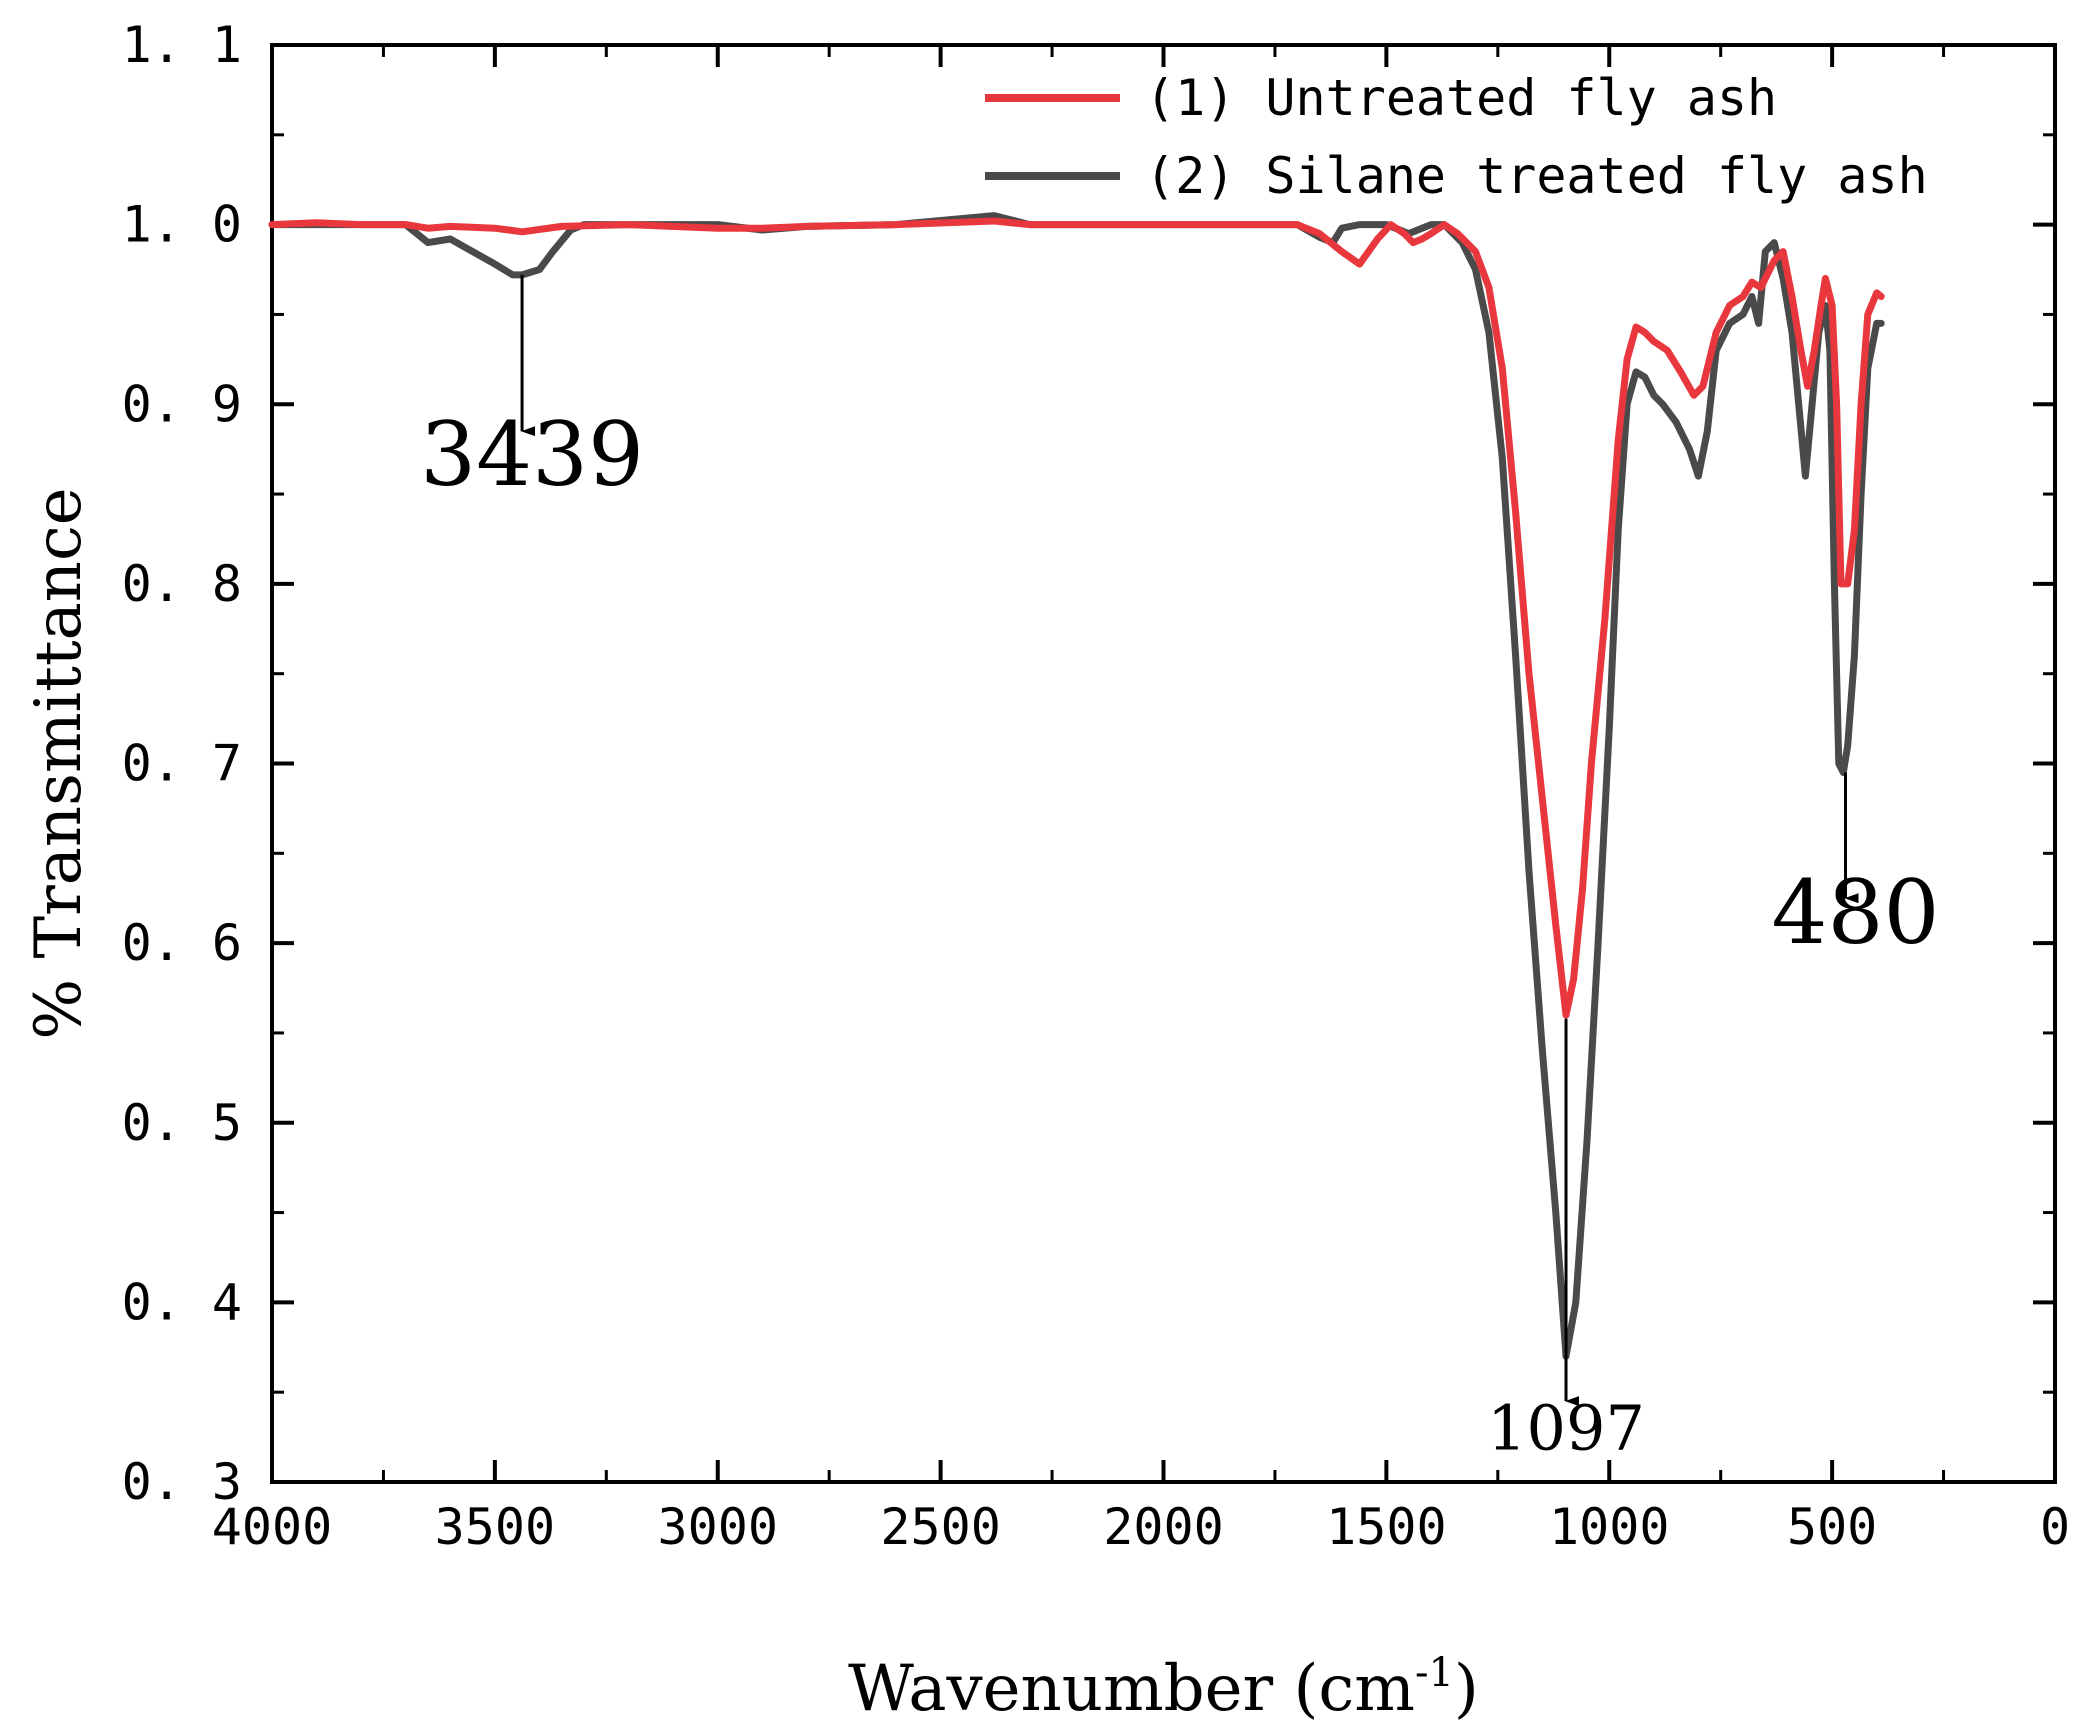  Describe the element at coordinates (182, 45) in the screenshot. I see `y-tick-label: 1. 1` at that location.